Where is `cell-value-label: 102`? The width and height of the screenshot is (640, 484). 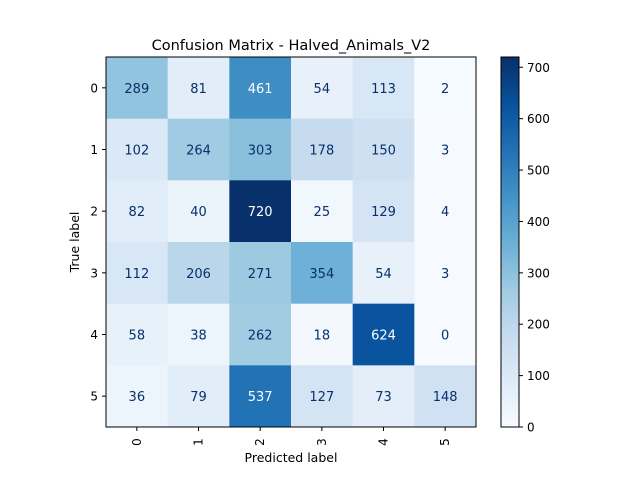
cell-value-label: 102 is located at coordinates (136, 151).